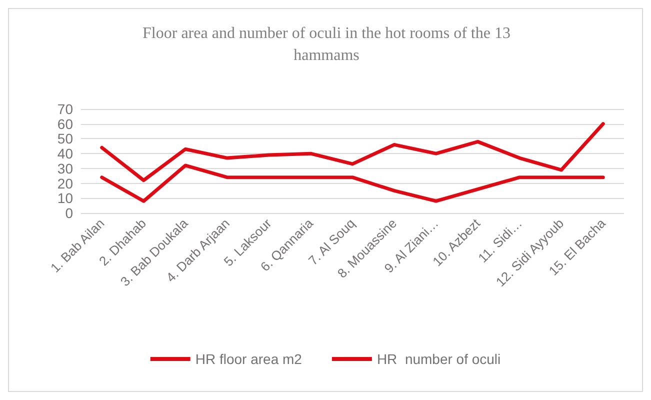 This screenshot has height=400, width=651. I want to click on legend-label: HR number of oculi, so click(438, 359).